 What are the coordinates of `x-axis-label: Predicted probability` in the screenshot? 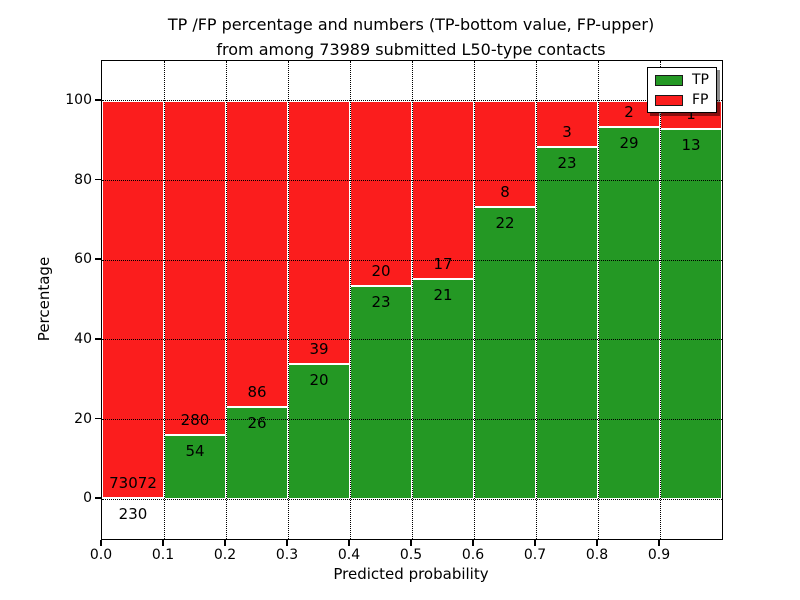 It's located at (411, 574).